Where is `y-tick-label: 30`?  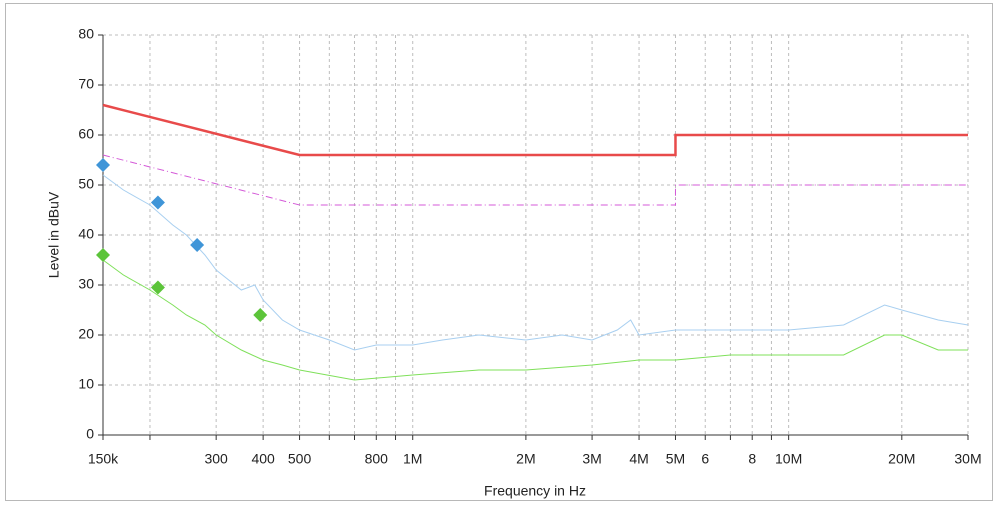
y-tick-label: 30 is located at coordinates (86, 284).